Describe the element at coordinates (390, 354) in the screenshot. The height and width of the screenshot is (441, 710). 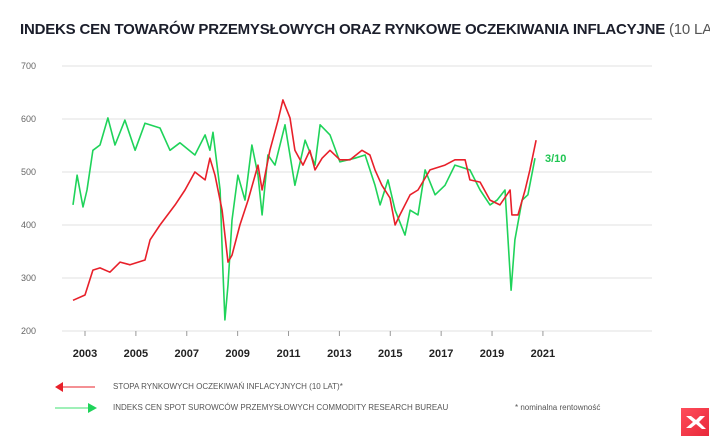
I see `x-tick-label: 2015` at that location.